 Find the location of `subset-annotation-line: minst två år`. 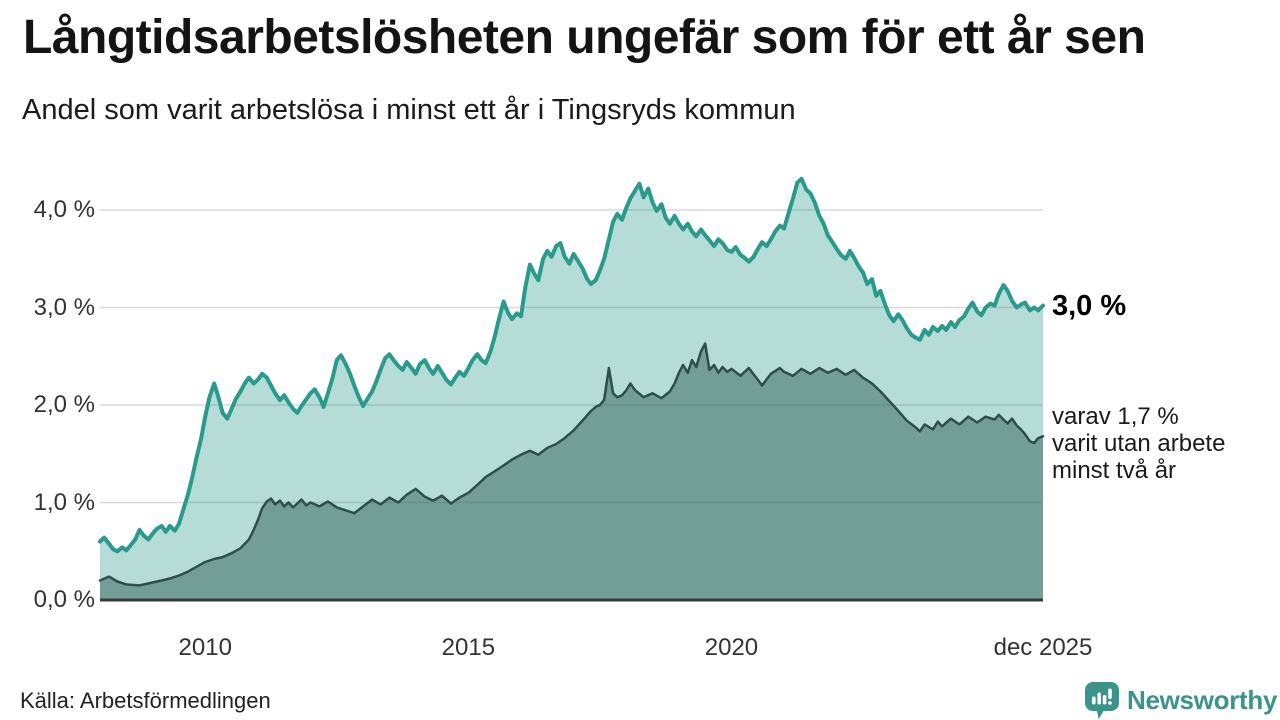

subset-annotation-line: minst två år is located at coordinates (1114, 471).